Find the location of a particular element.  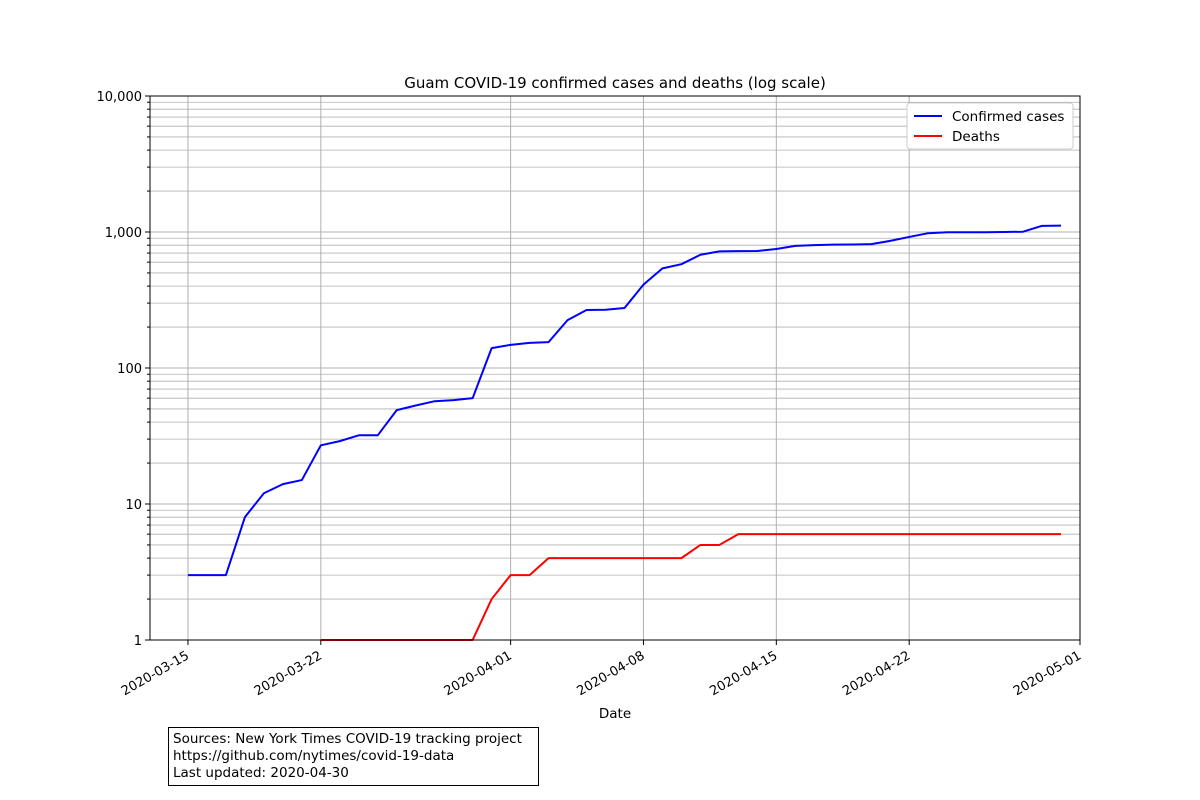

x-tick-label: 2020-03-22 is located at coordinates (288, 673).